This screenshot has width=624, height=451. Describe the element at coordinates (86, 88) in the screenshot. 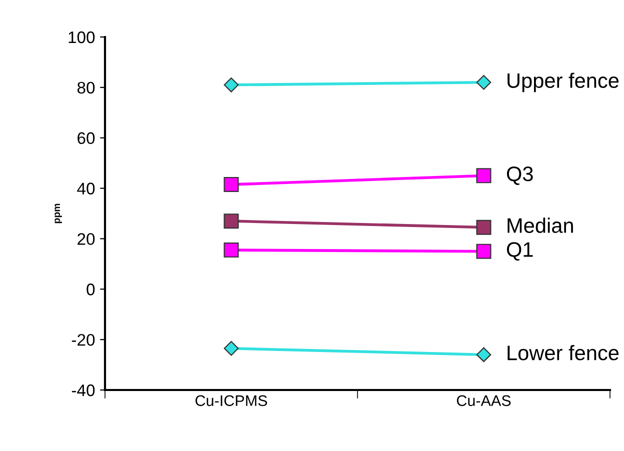

I see `y-tick-label: 80` at that location.